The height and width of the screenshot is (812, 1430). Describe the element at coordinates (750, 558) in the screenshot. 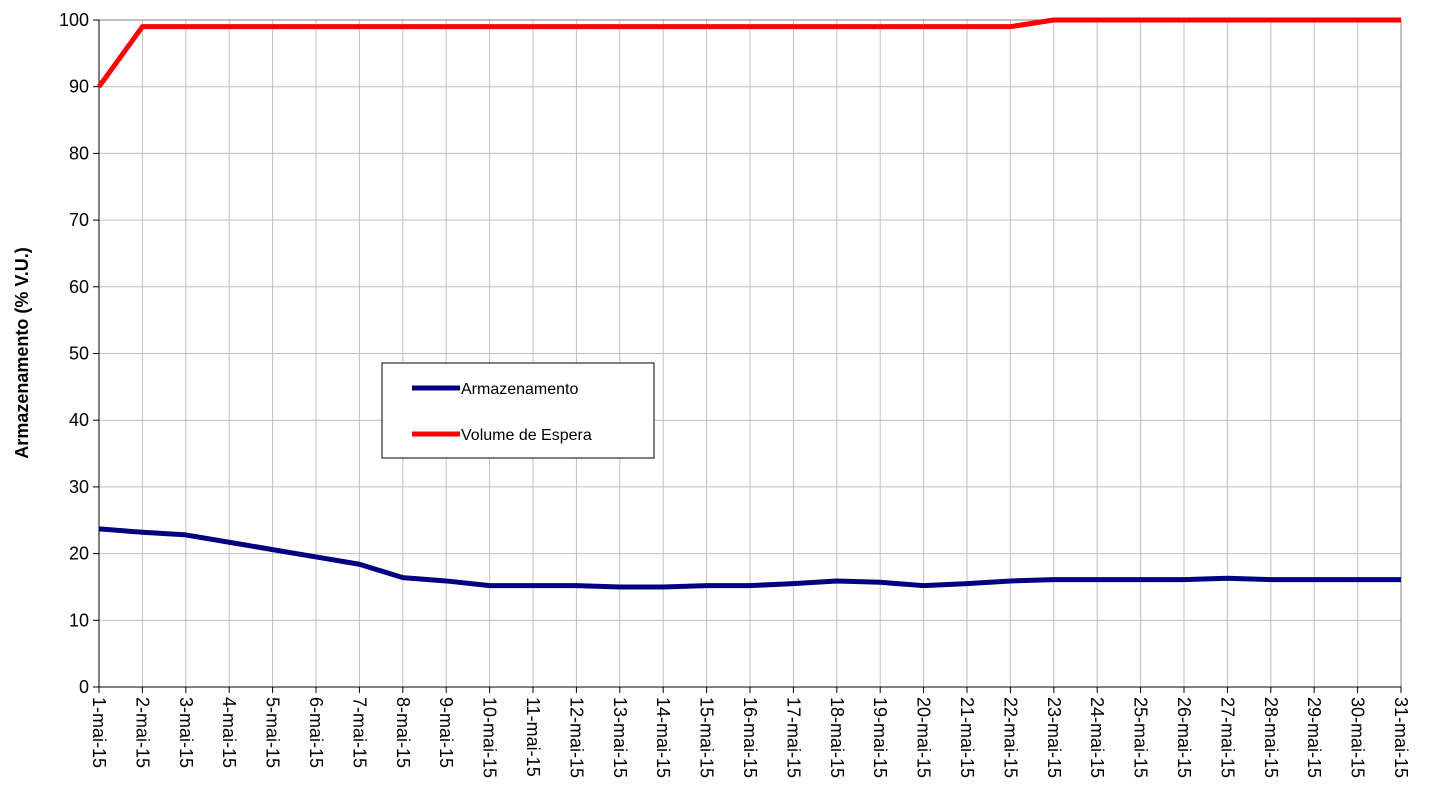

I see `series-armazenamento` at that location.